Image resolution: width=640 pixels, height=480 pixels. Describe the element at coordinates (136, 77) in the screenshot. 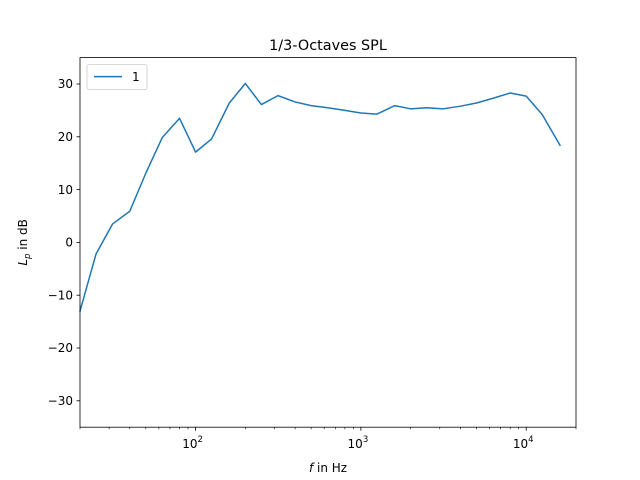

I see `legend-label-series-1: 1` at that location.